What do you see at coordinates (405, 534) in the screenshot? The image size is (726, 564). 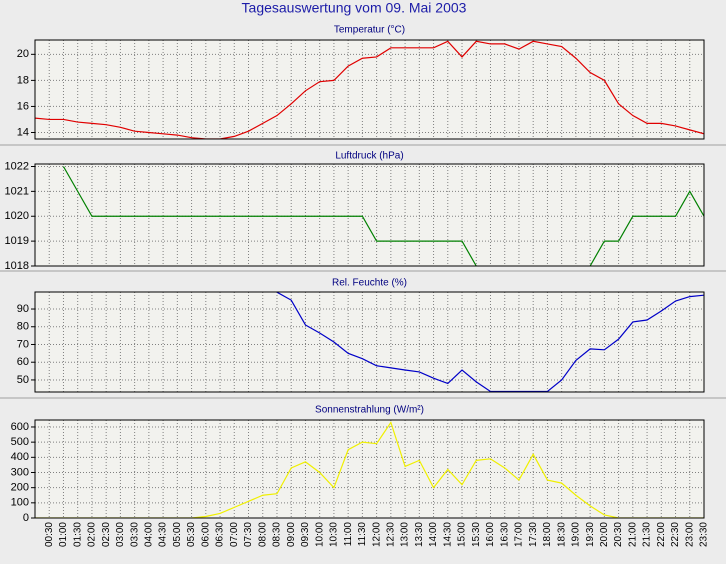 I see `x-tick-label: 13:00` at bounding box center [405, 534].